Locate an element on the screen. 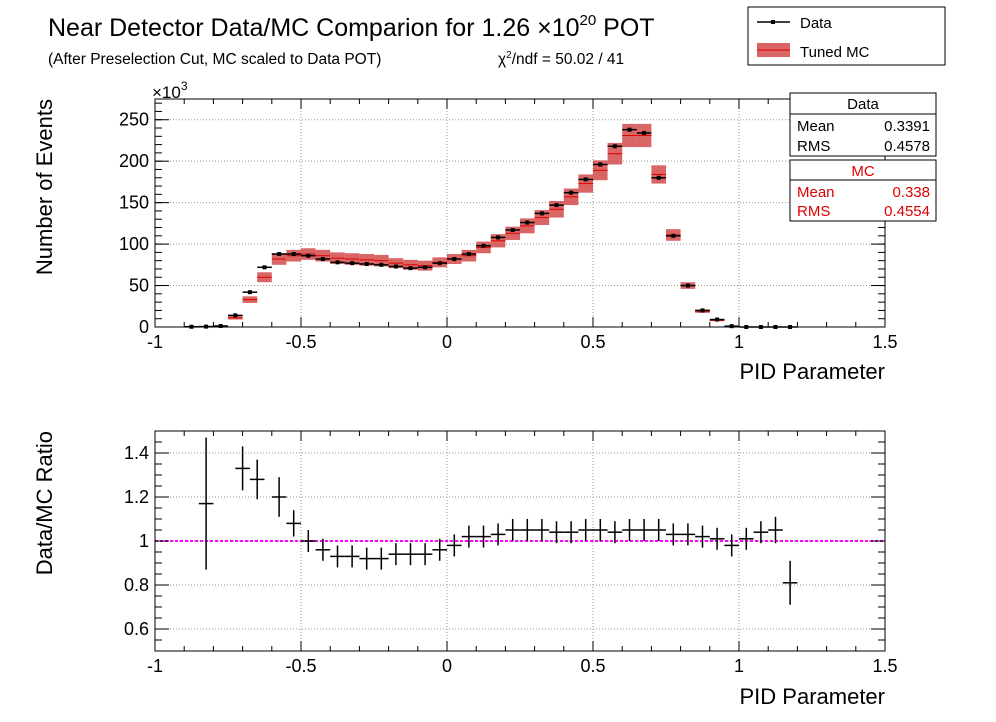 The height and width of the screenshot is (722, 996). stats-data-rms-value: 0.4578 is located at coordinates (907, 146).